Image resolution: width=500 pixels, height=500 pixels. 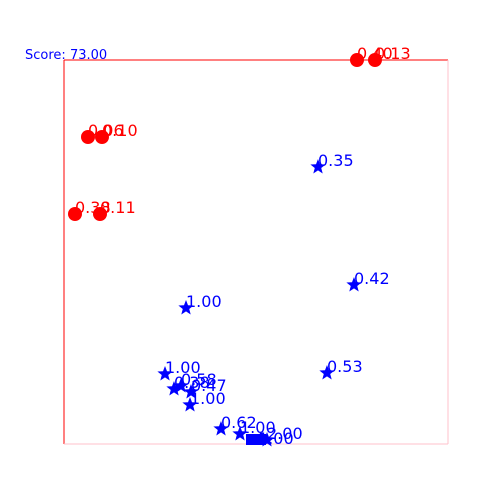 I want to click on player-layer: 1.00, so click(x=270, y=438).